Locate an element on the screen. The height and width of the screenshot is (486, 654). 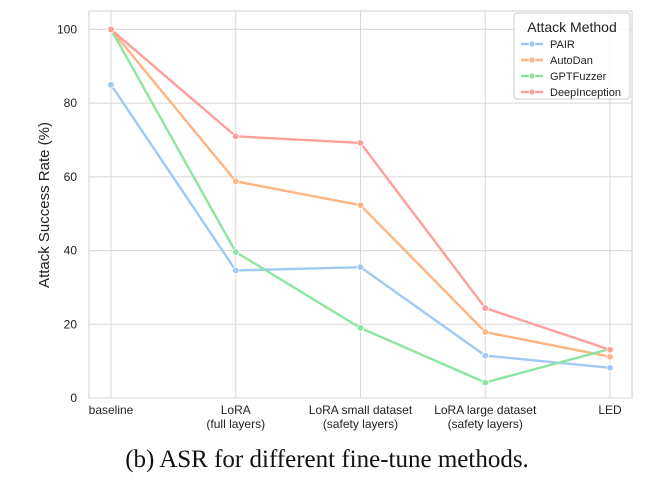
x-tick-label: baseline is located at coordinates (111, 410).